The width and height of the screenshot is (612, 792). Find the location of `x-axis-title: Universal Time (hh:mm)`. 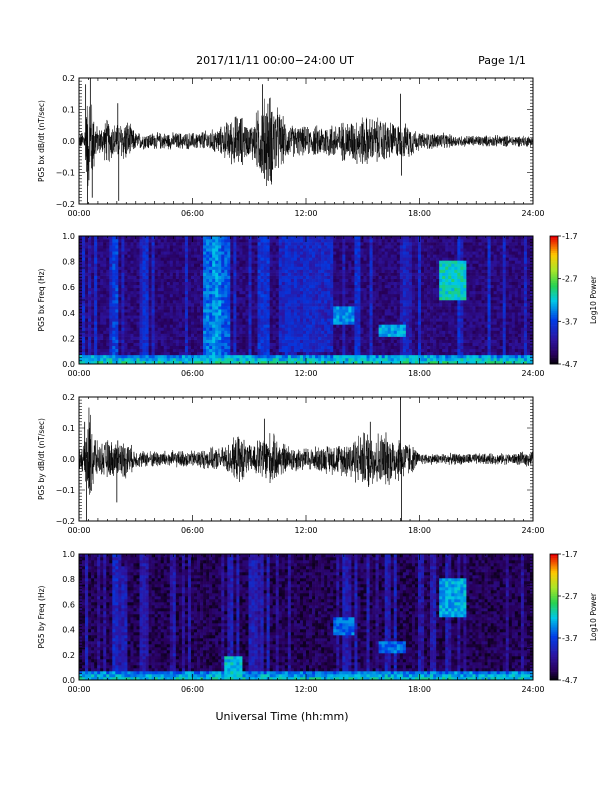

x-axis-title: Universal Time (hh:mm) is located at coordinates (282, 716).